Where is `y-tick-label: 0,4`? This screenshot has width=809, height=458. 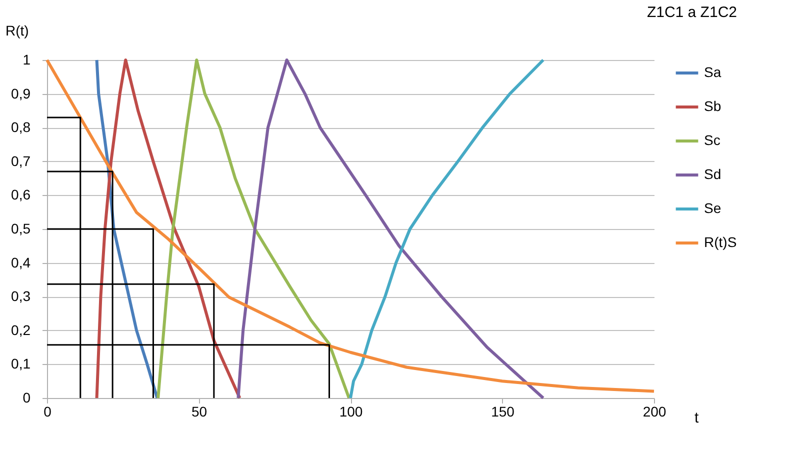
y-tick-label: 0,4 is located at coordinates (21, 262).